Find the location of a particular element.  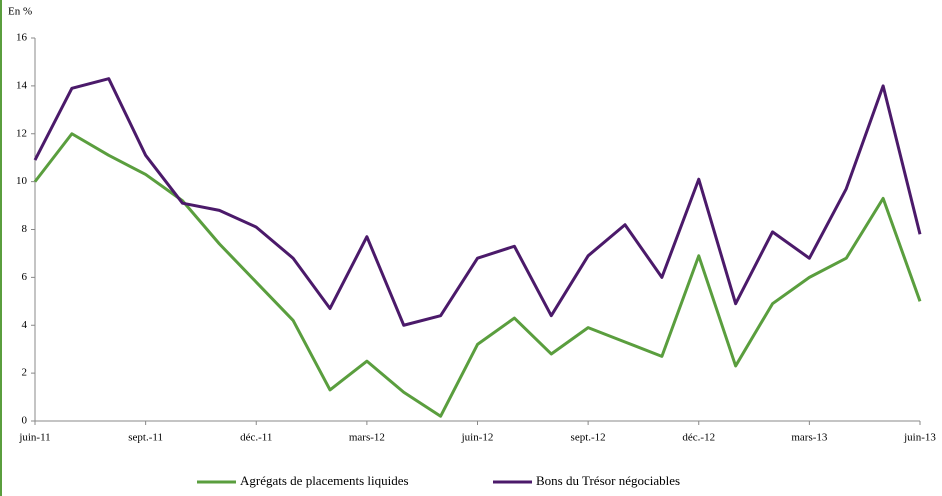

legend-label: Agrégats de placements liquides is located at coordinates (324, 480).